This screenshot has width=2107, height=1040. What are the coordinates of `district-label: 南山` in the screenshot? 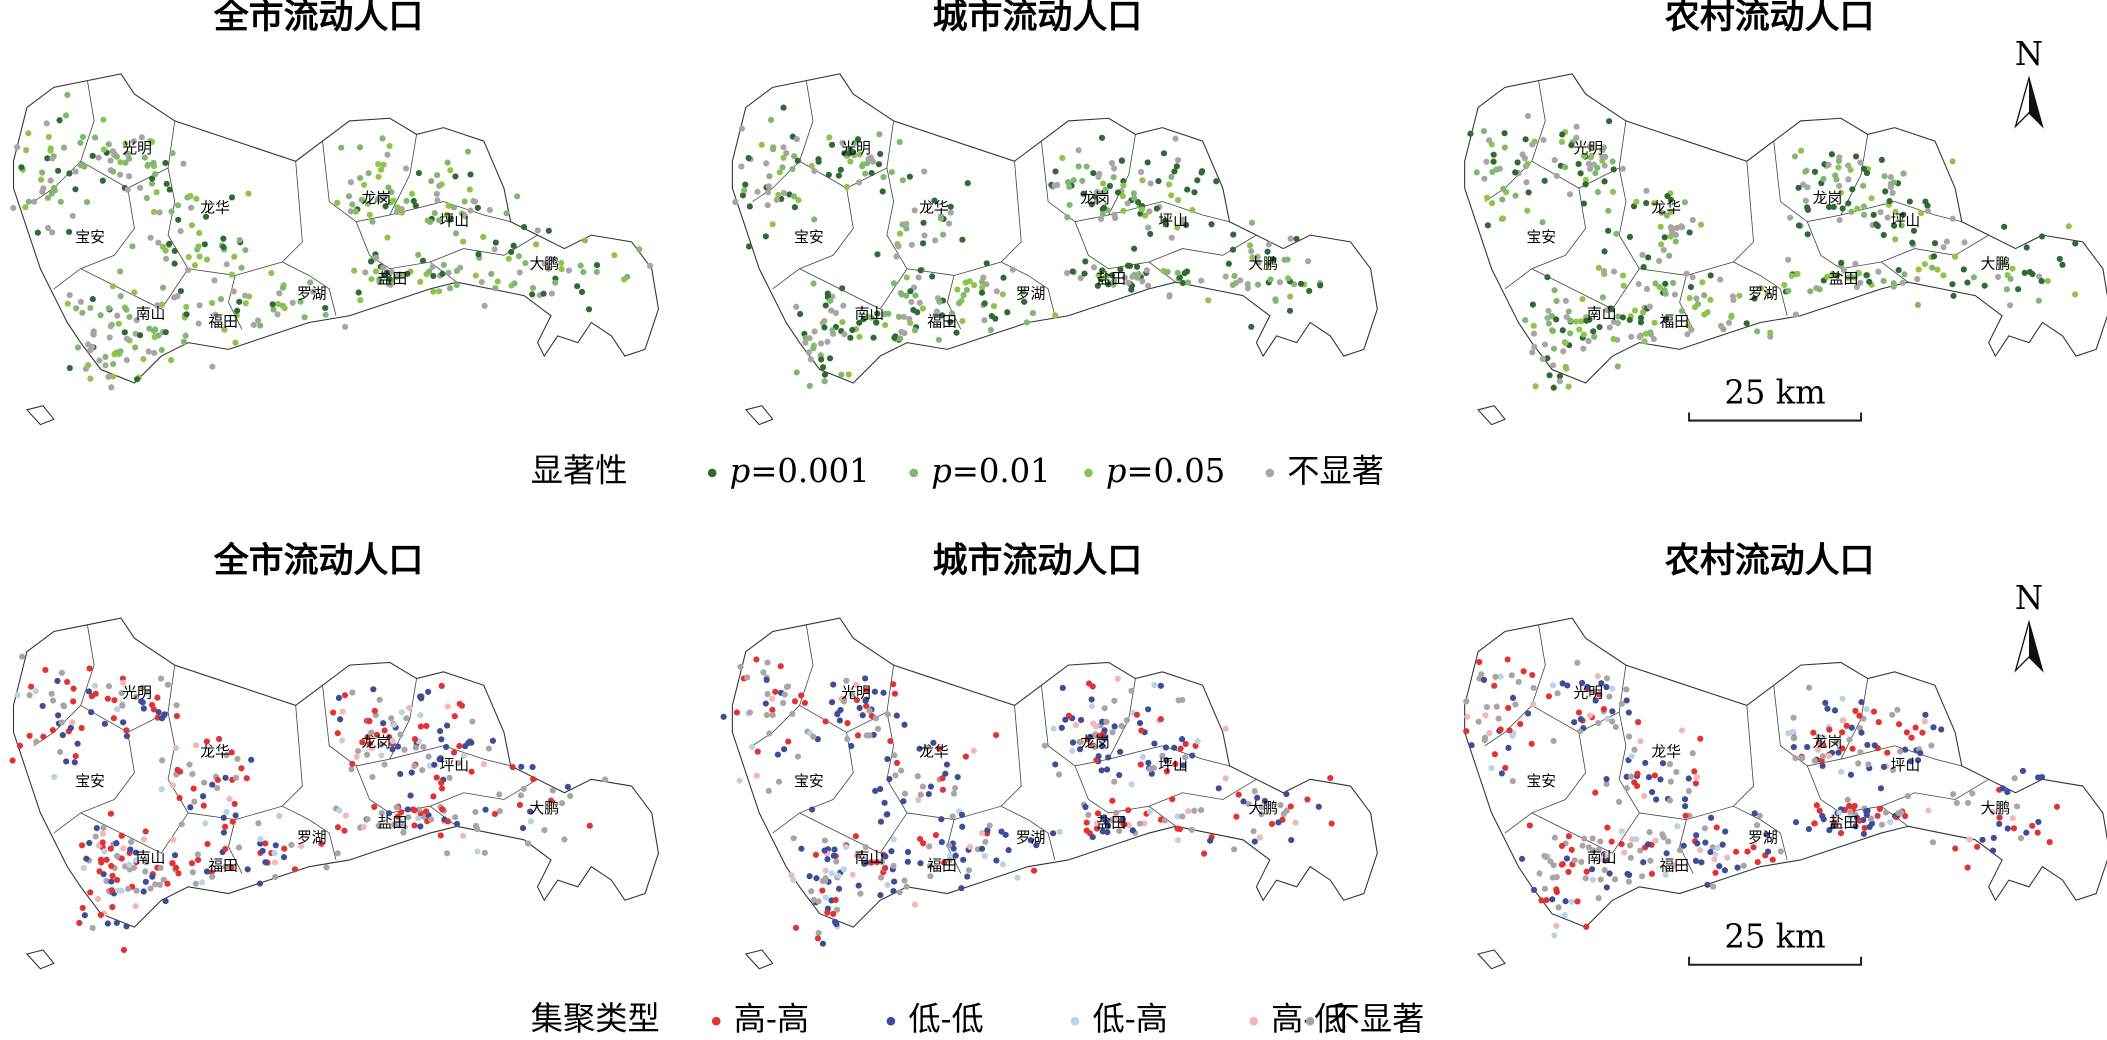 It's located at (151, 313).